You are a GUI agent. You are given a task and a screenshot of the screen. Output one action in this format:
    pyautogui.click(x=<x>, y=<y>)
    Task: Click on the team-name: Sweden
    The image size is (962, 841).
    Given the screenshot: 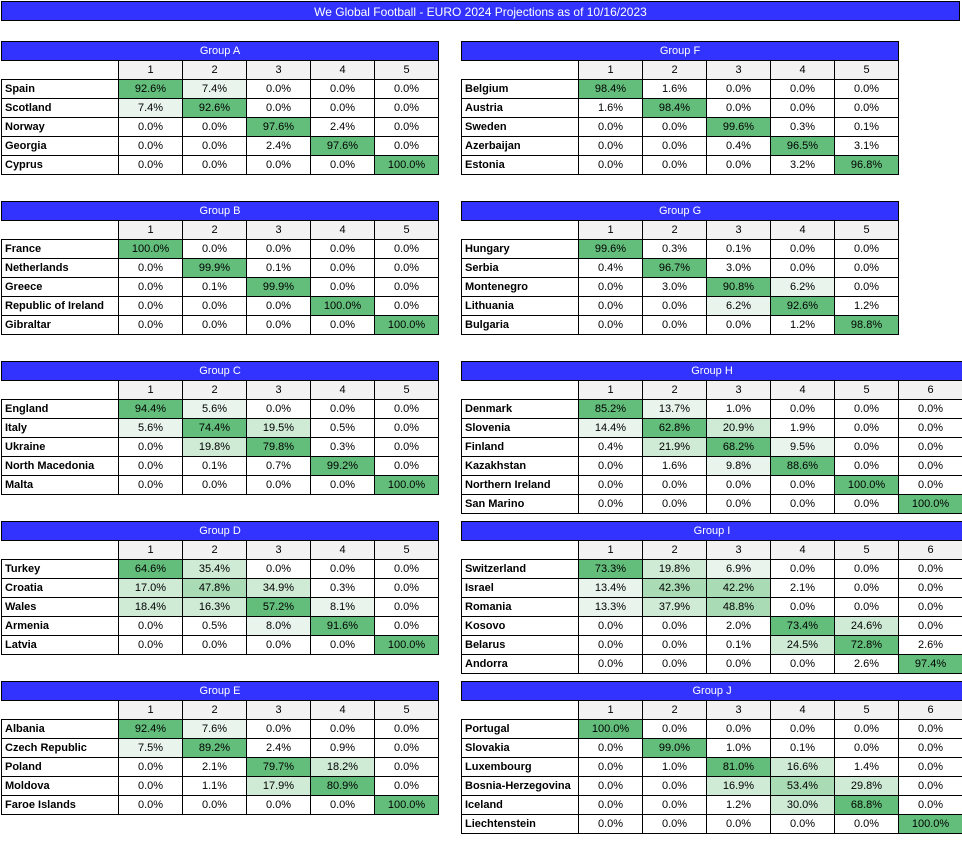 What is the action you would take?
    pyautogui.click(x=520, y=127)
    